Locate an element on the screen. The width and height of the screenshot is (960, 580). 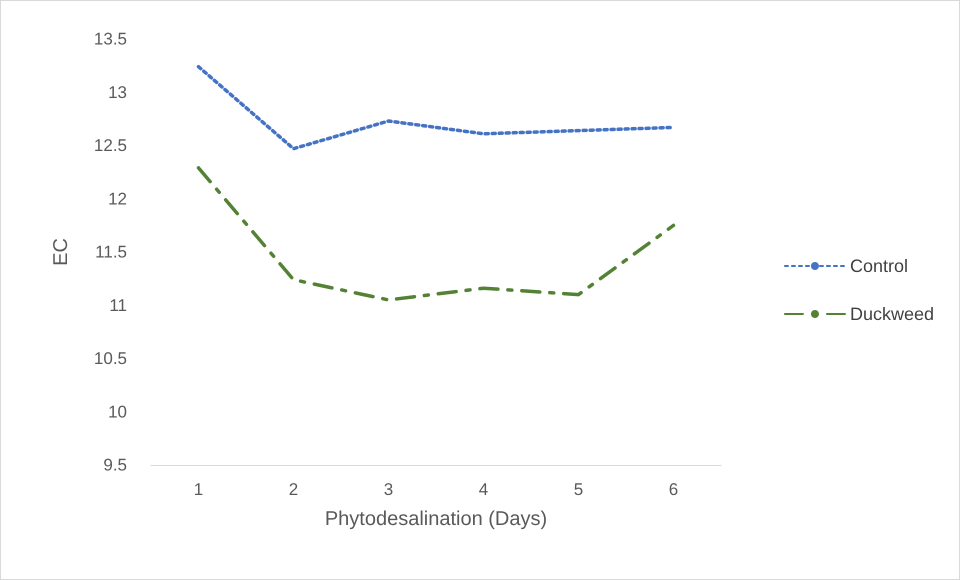
x-tick-label: 1 is located at coordinates (199, 489).